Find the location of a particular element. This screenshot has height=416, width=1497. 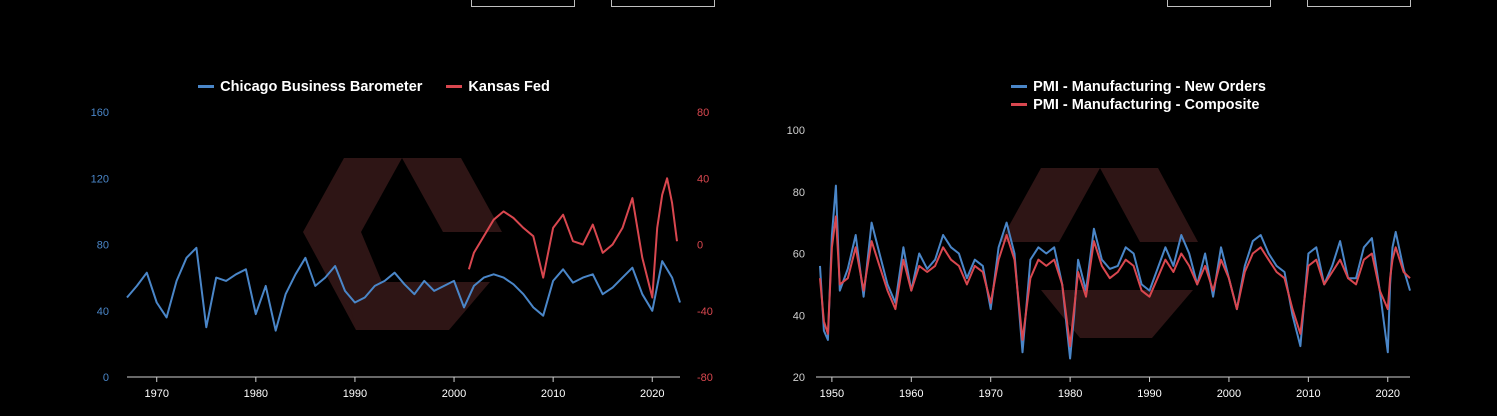

legend-item-kansas: Kansas Fed is located at coordinates (498, 86).